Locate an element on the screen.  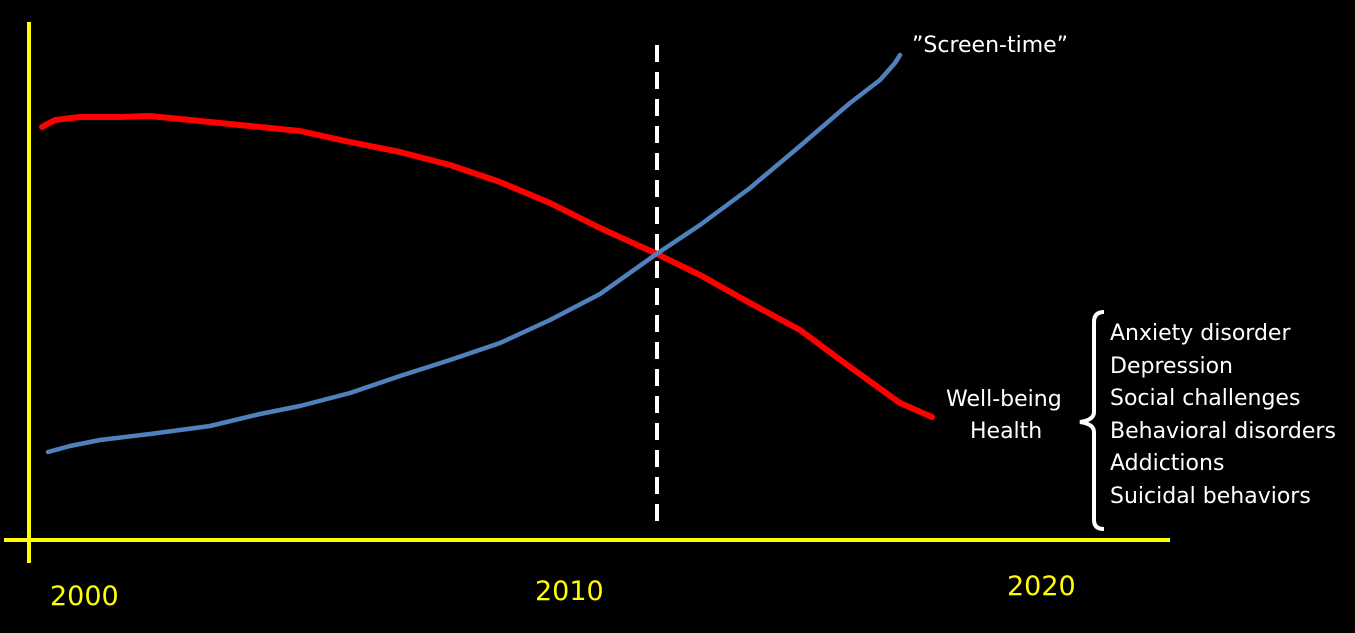
condition-item: Anxiety disorder is located at coordinates (1200, 333).